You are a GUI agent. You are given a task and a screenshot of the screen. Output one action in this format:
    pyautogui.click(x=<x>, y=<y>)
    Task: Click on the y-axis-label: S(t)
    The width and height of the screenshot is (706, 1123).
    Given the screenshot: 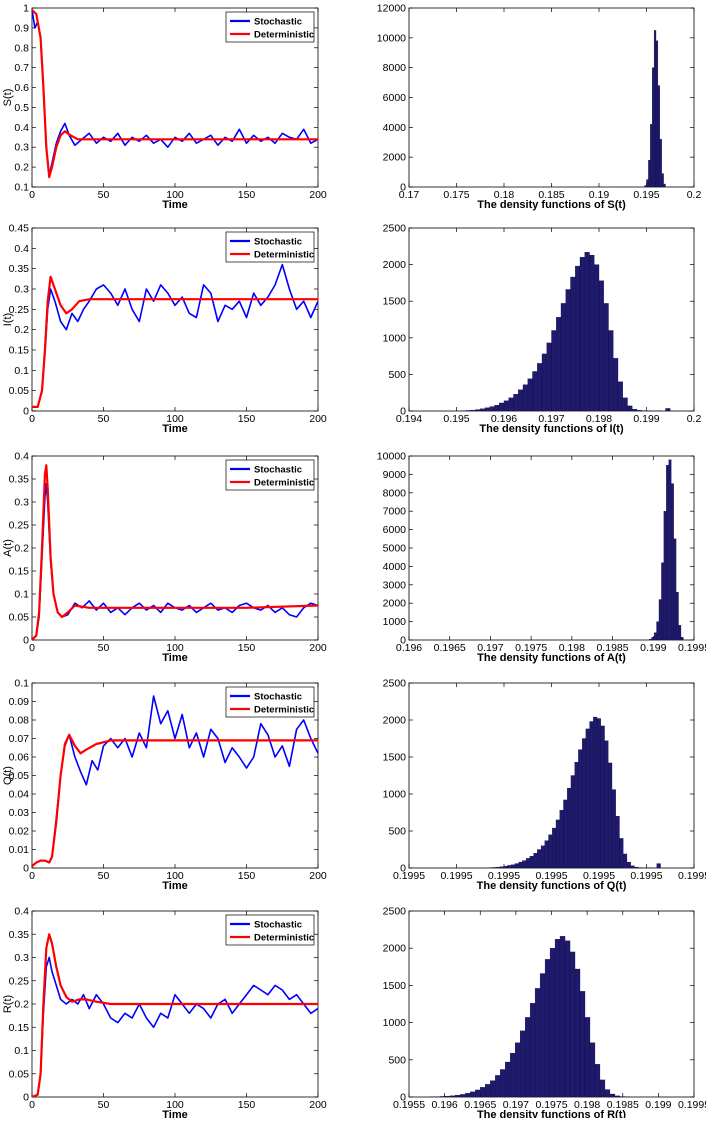 What is the action you would take?
    pyautogui.click(x=8, y=98)
    